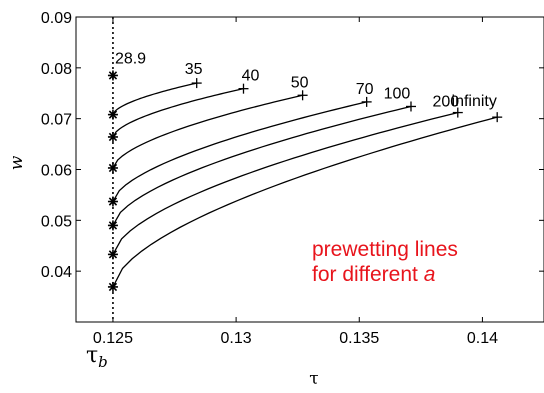 The height and width of the screenshot is (393, 544). I want to click on curve-label-50: 50, so click(300, 82).